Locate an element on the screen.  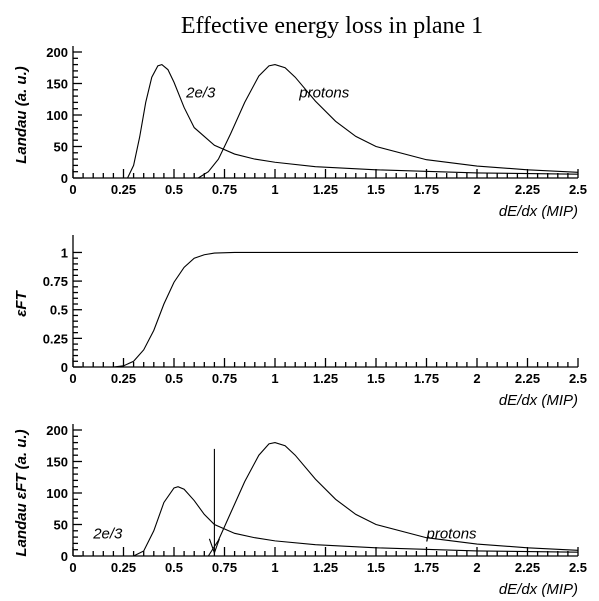
y-axis-label: Landau (a. u.) is located at coordinates (21, 115).